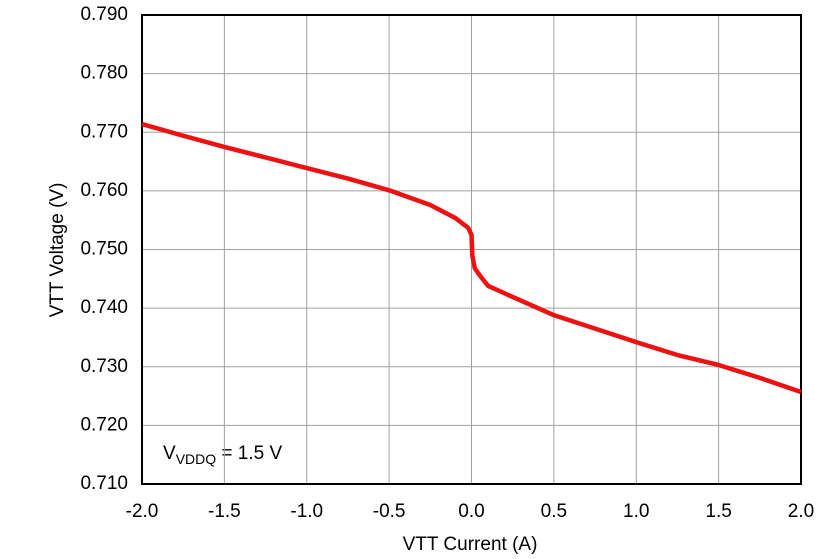  I want to click on y-tick-label: 0.710, so click(104, 483).